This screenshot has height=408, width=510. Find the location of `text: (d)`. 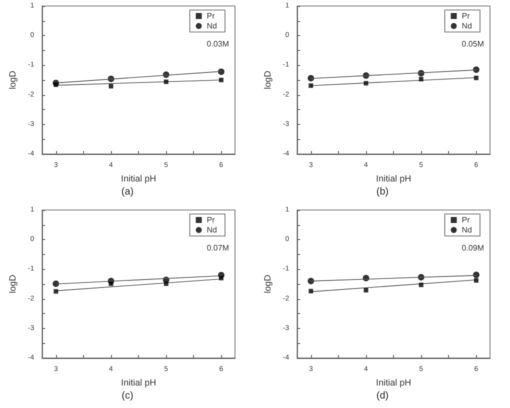

text: (d) is located at coordinates (382, 396).